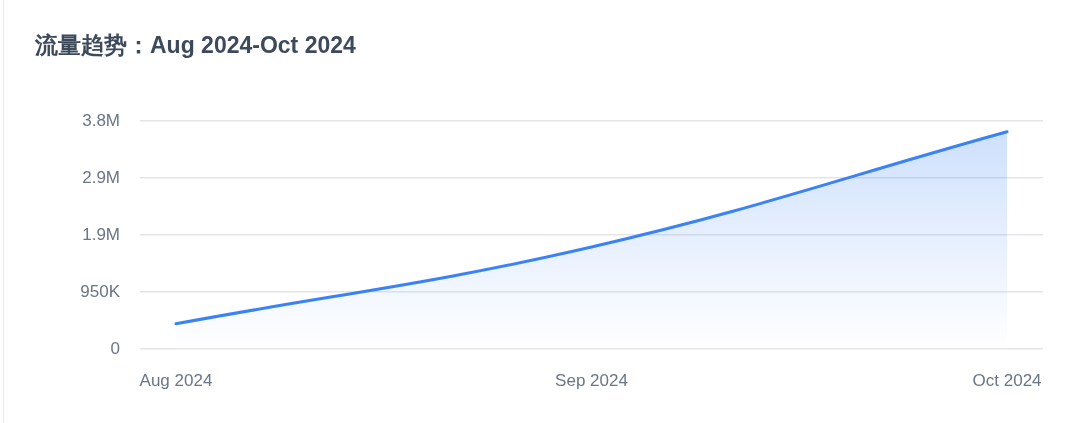 The width and height of the screenshot is (1080, 423). Describe the element at coordinates (100, 291) in the screenshot. I see `y-tick-label: 950K` at that location.